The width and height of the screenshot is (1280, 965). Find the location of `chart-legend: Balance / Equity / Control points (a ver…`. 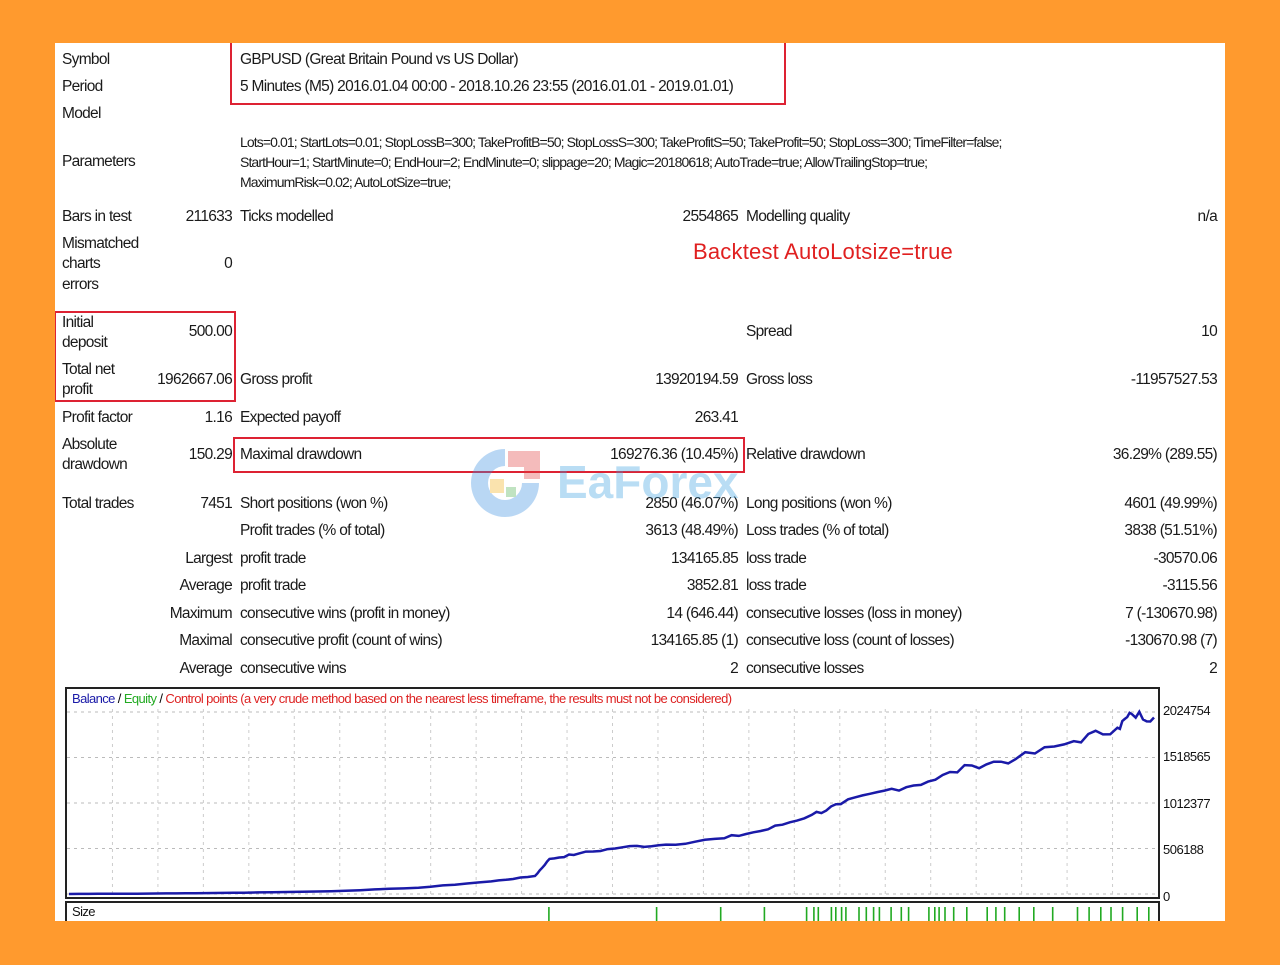

chart-legend: Balance / Equity / Control points (a ver… is located at coordinates (402, 698).